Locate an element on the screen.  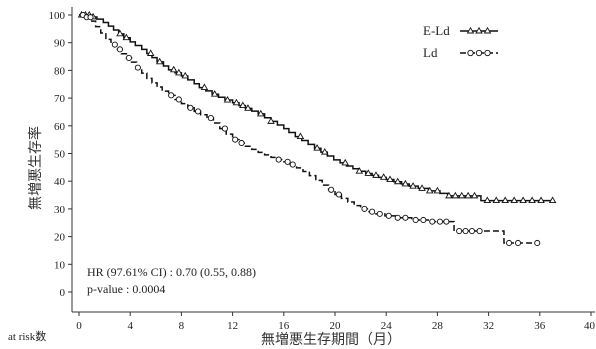
x-axis: 0 4 8 12 16 20 24 28 32 36 40 is located at coordinates (334, 321).